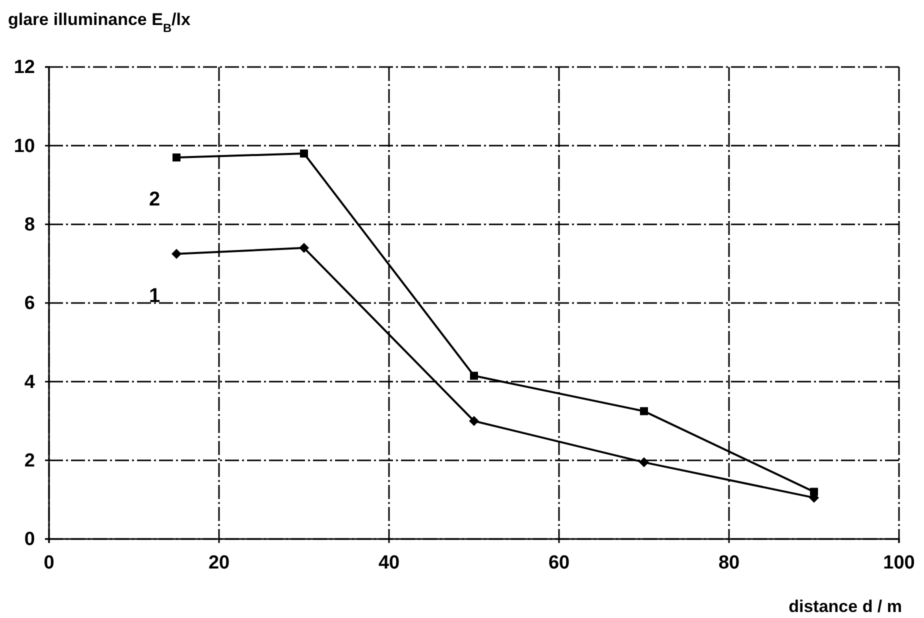  I want to click on y-tick-label: 2, so click(29, 461).